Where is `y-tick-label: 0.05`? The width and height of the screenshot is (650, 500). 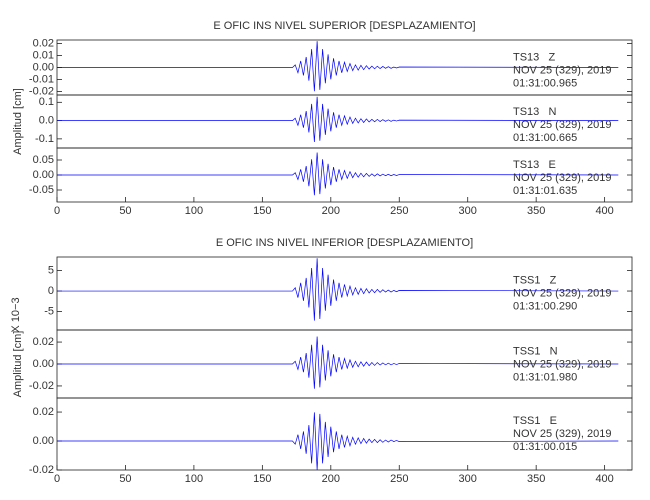
y-tick-label: 0.05 is located at coordinates (43, 160).